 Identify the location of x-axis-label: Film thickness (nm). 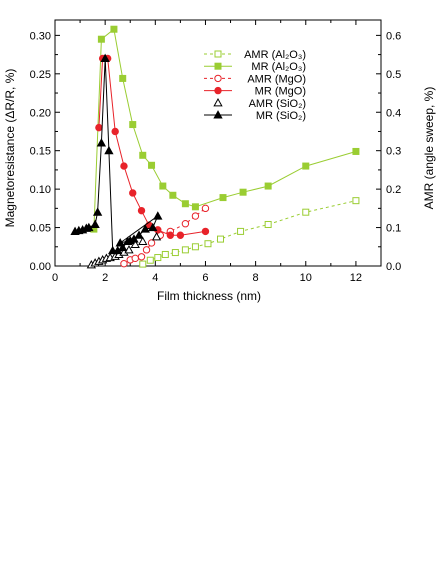
(209, 296).